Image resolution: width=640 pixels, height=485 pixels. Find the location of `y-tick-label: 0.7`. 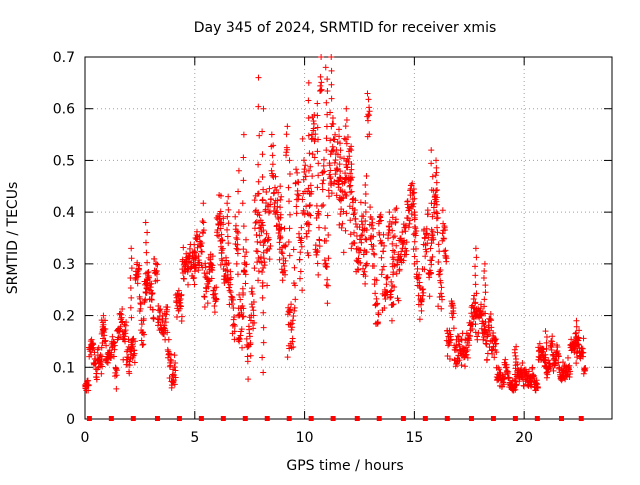

y-tick-label: 0.7 is located at coordinates (64, 58).